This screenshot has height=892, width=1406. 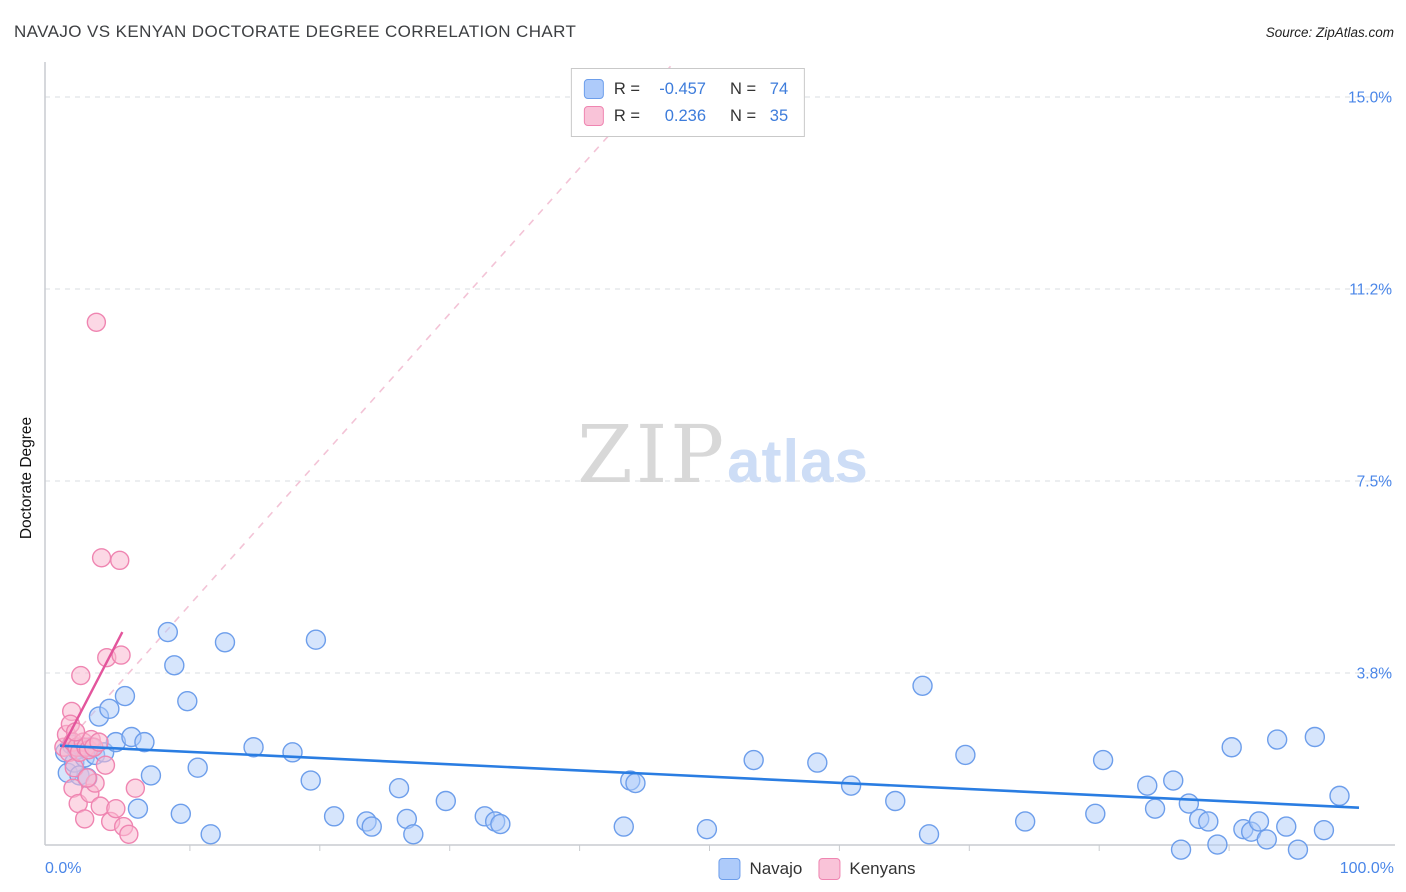 I want to click on y-axis-title: Doctorate Degree, so click(x=26, y=478).